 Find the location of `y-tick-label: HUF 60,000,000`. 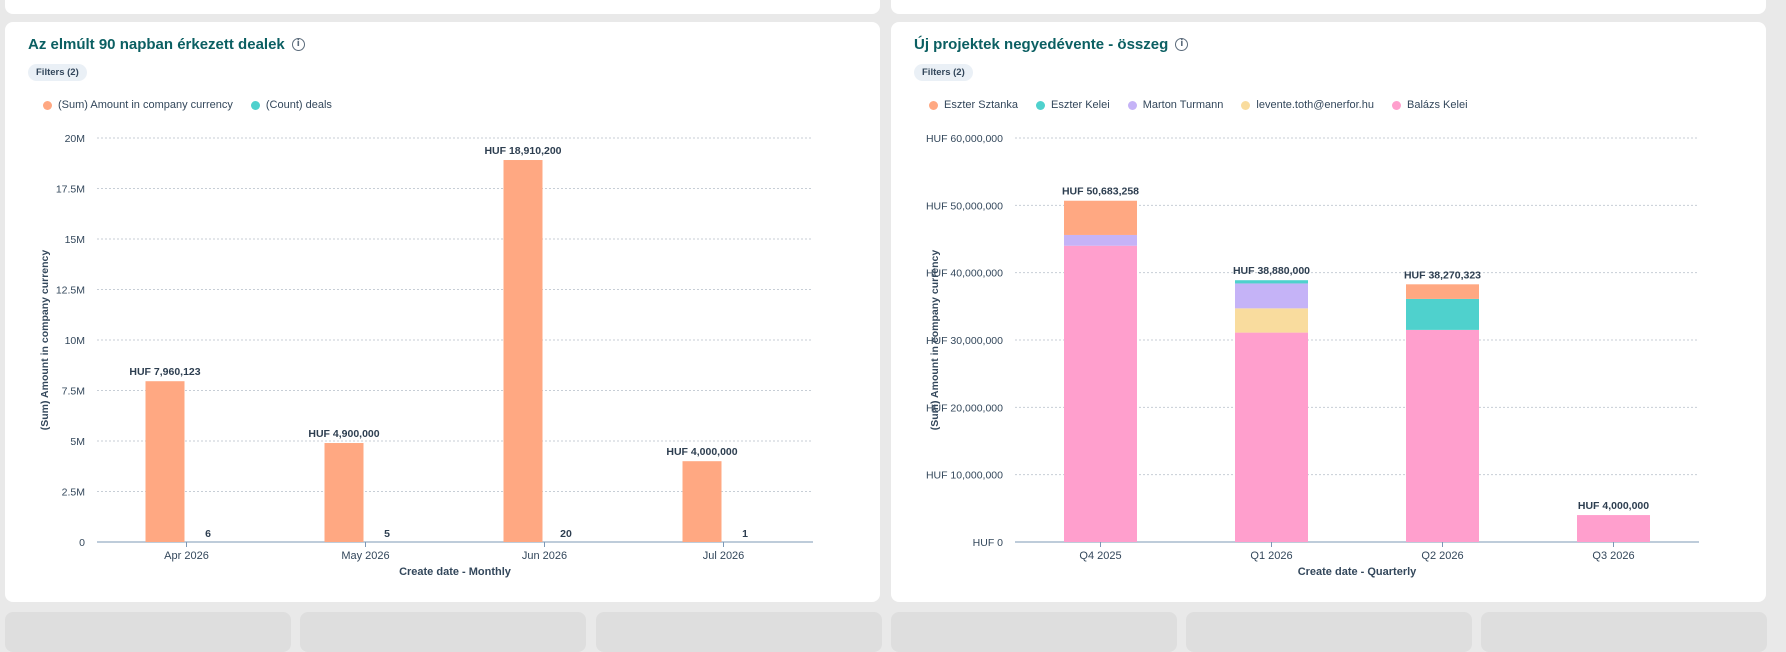

y-tick-label: HUF 60,000,000 is located at coordinates (964, 139).